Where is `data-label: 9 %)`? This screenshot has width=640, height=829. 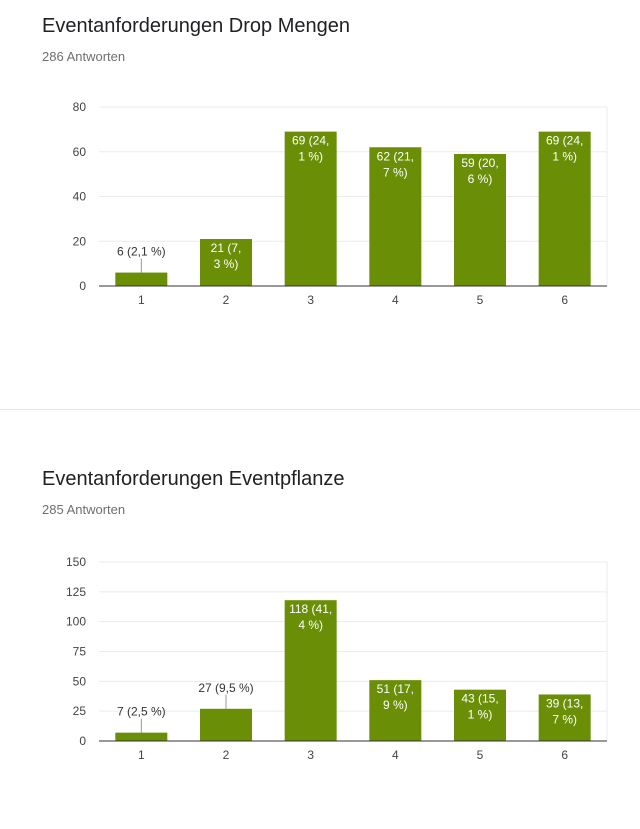
data-label: 9 %) is located at coordinates (395, 705).